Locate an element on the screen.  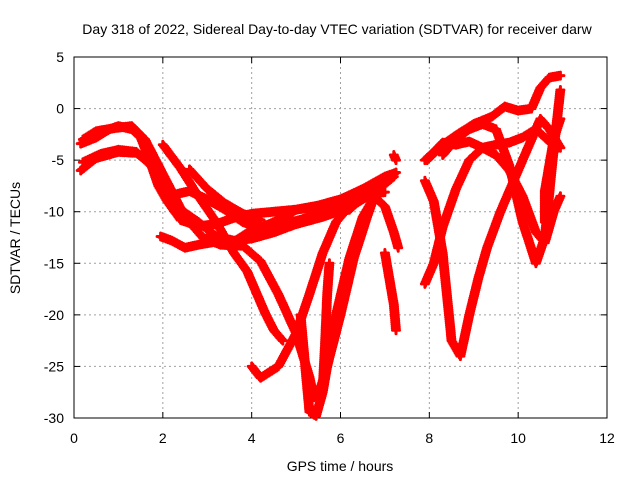
series-pass-k is located at coordinates (390, 292).